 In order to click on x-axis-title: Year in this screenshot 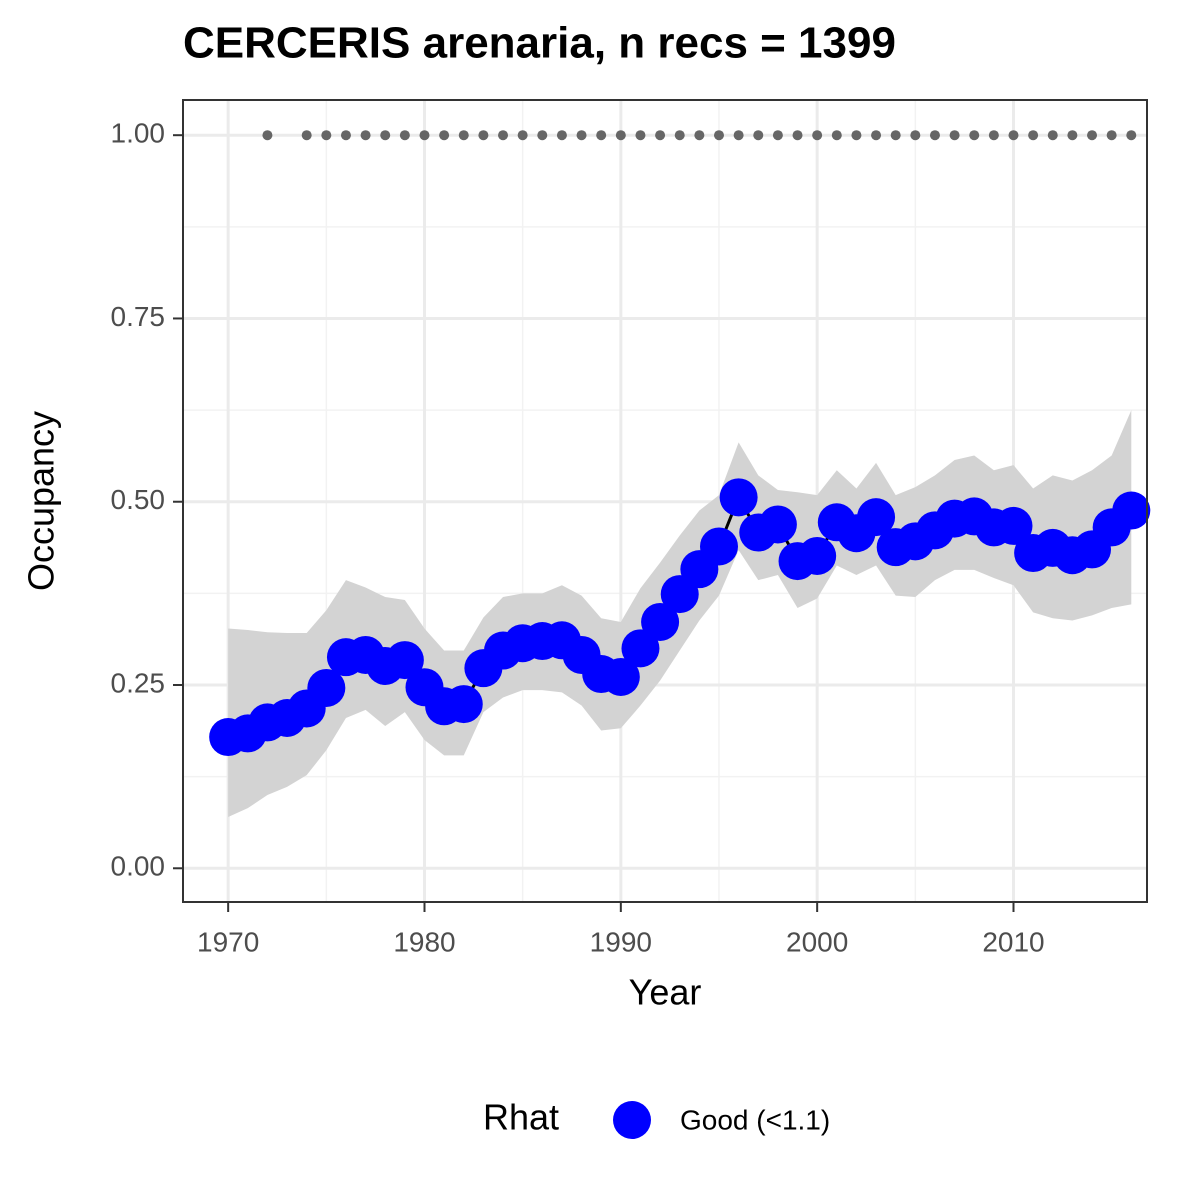, I will do `click(665, 992)`.